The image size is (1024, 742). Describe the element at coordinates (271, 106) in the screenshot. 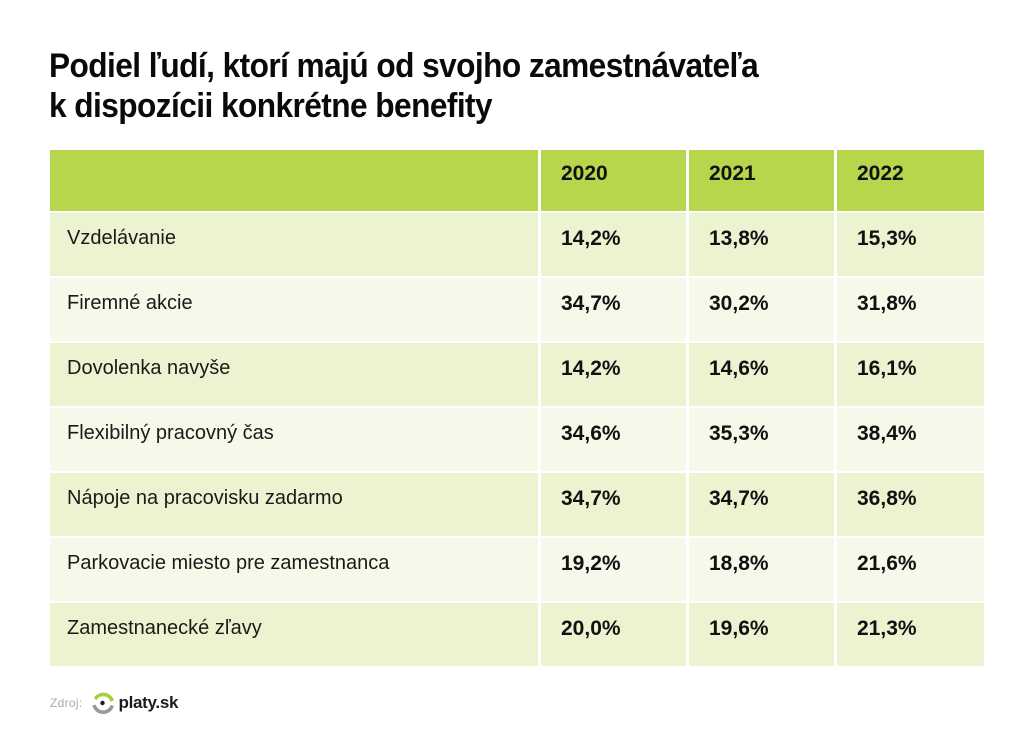

I see `title-line-2: k dispozícii konkrétne benefity` at that location.